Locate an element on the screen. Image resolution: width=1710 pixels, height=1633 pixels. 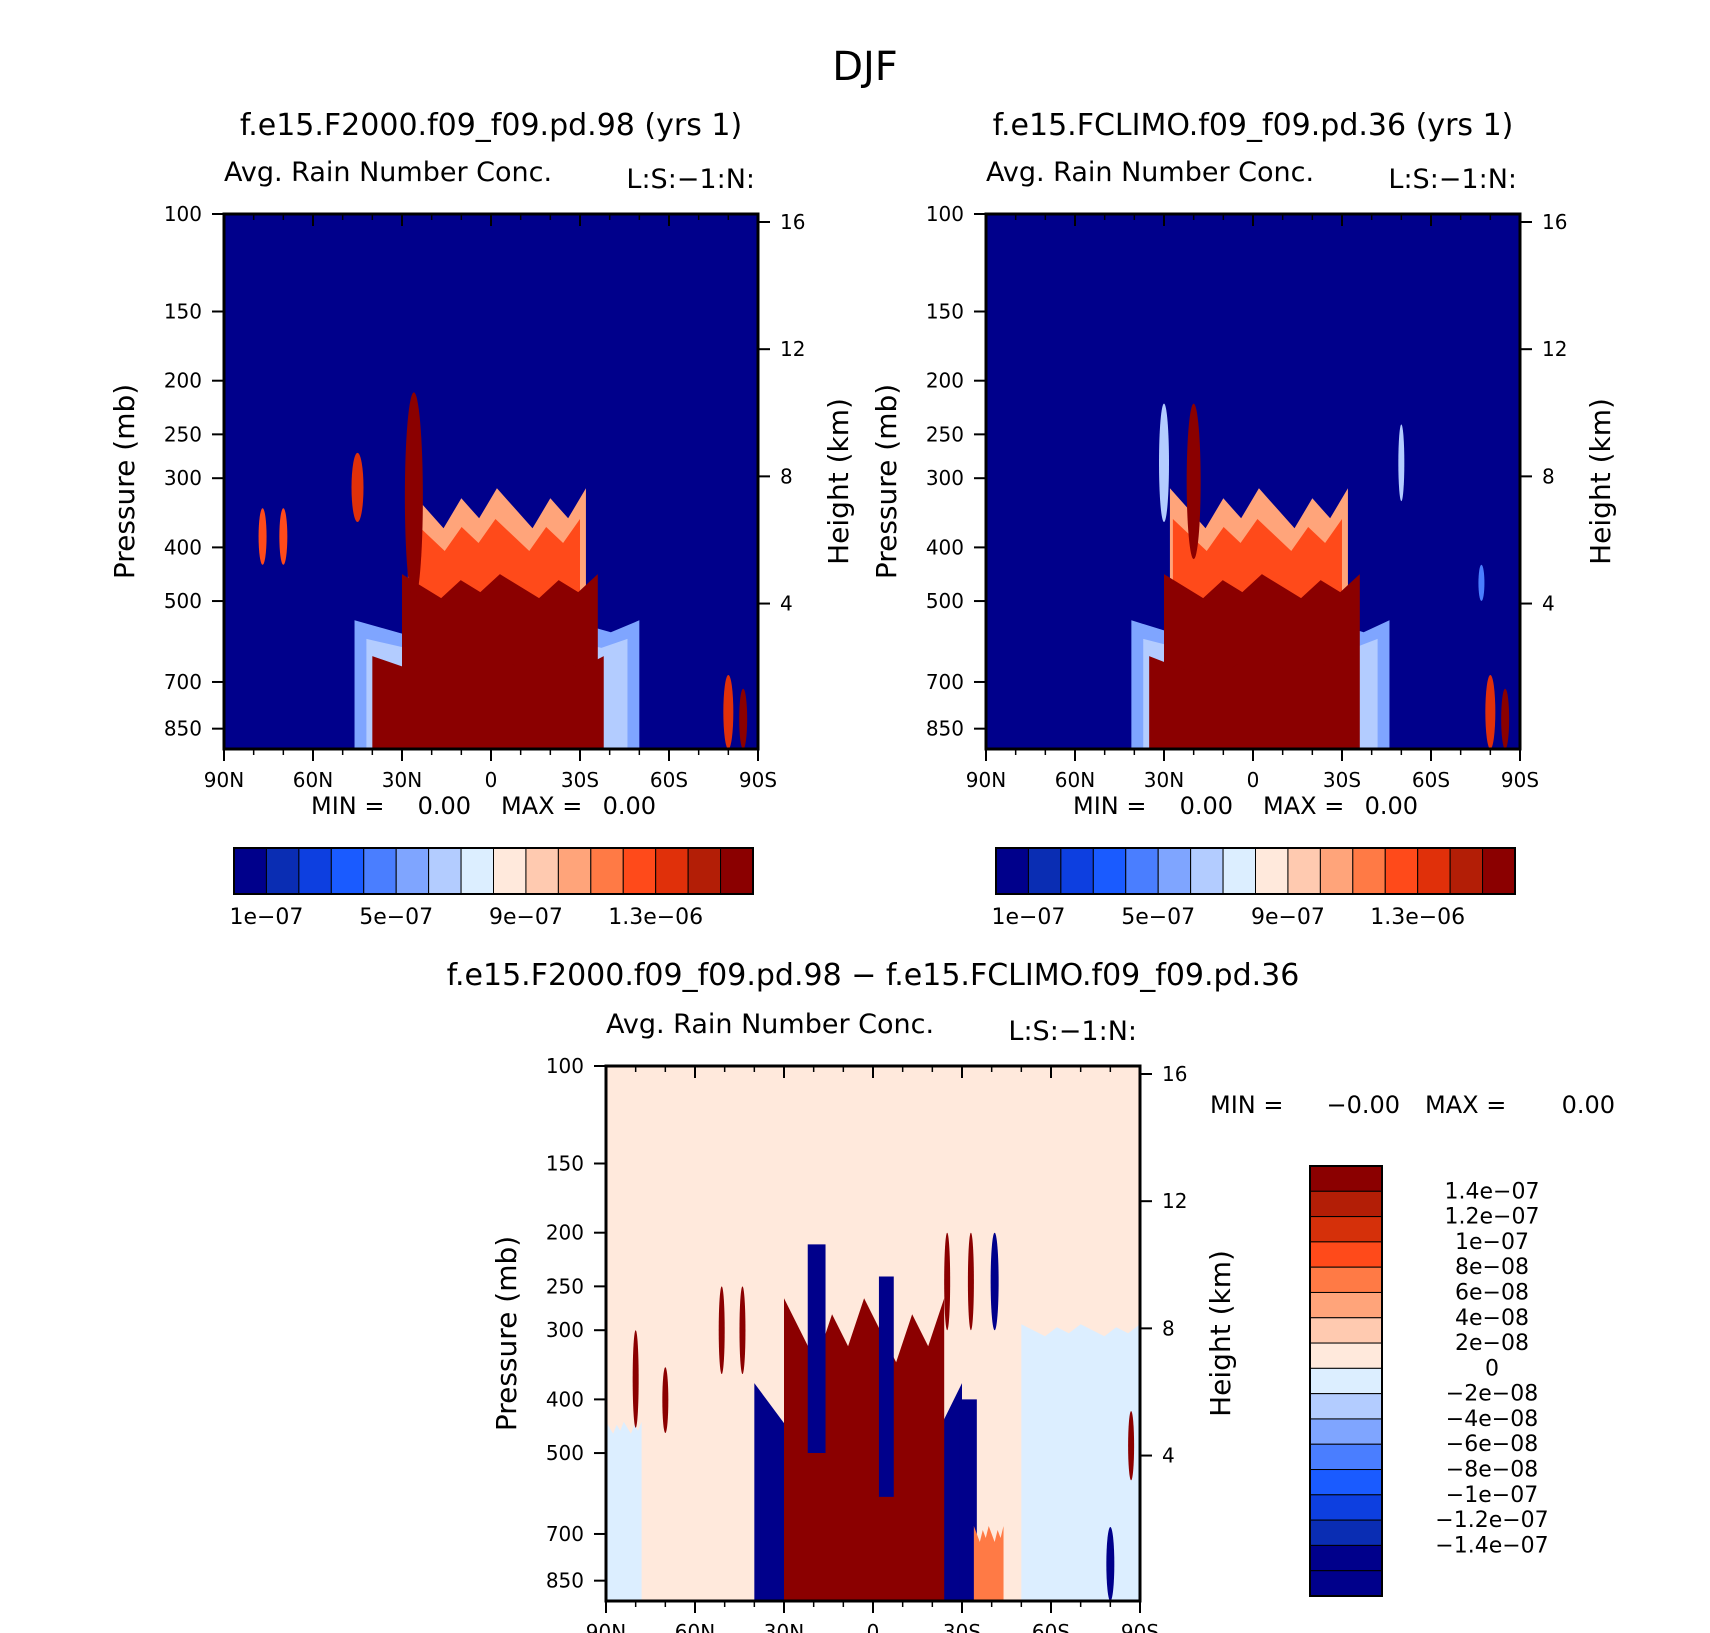
x-tick-label: 0 is located at coordinates (491, 780).